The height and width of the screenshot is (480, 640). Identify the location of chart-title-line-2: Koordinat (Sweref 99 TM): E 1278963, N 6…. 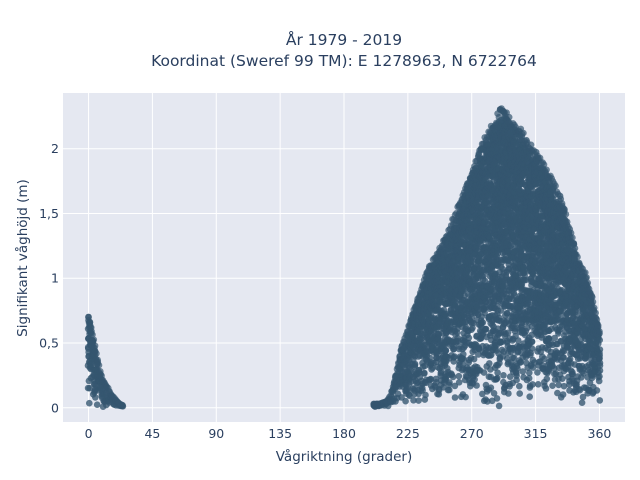
(344, 61).